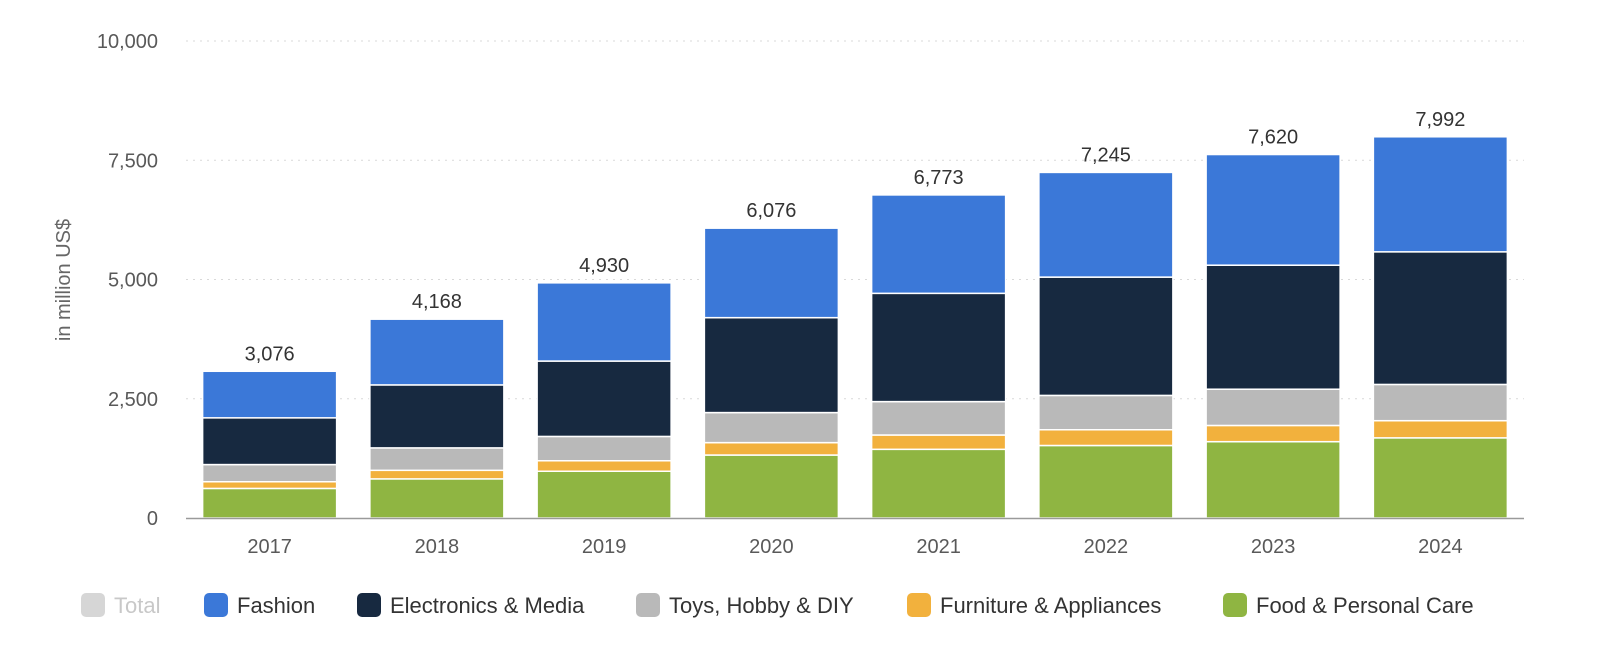  What do you see at coordinates (137, 605) in the screenshot?
I see `legend-label: Total` at bounding box center [137, 605].